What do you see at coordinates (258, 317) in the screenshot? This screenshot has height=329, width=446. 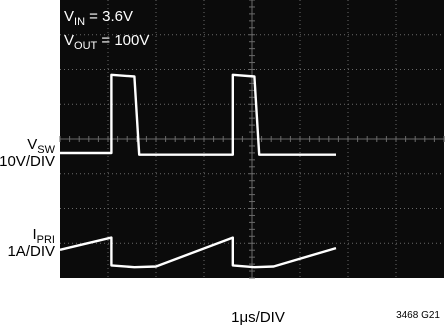 I see `timebase-label: 1μs/DIV` at bounding box center [258, 317].